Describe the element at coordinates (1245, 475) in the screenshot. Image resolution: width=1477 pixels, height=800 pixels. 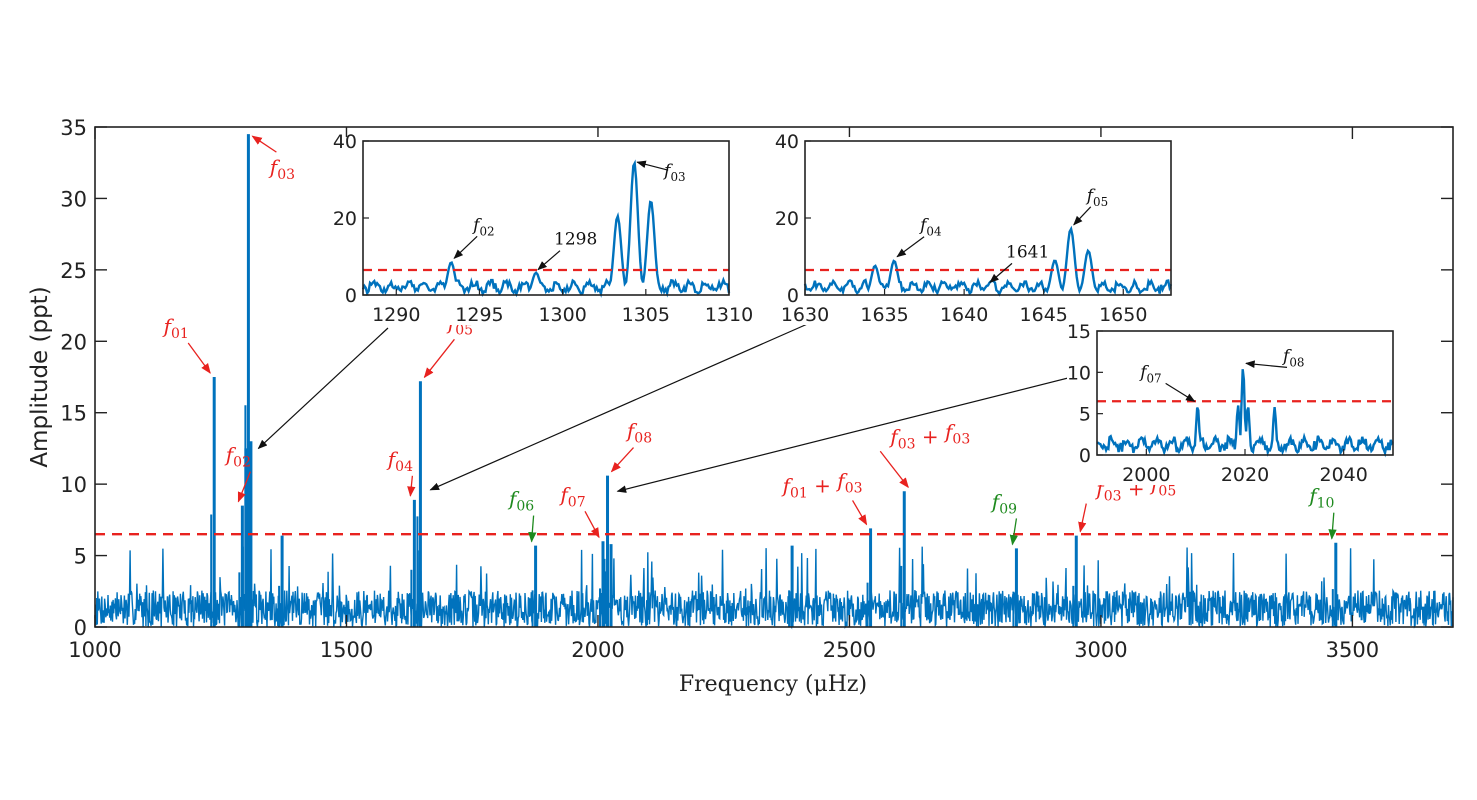
I see `inset-x-tick-label: 2020` at that location.